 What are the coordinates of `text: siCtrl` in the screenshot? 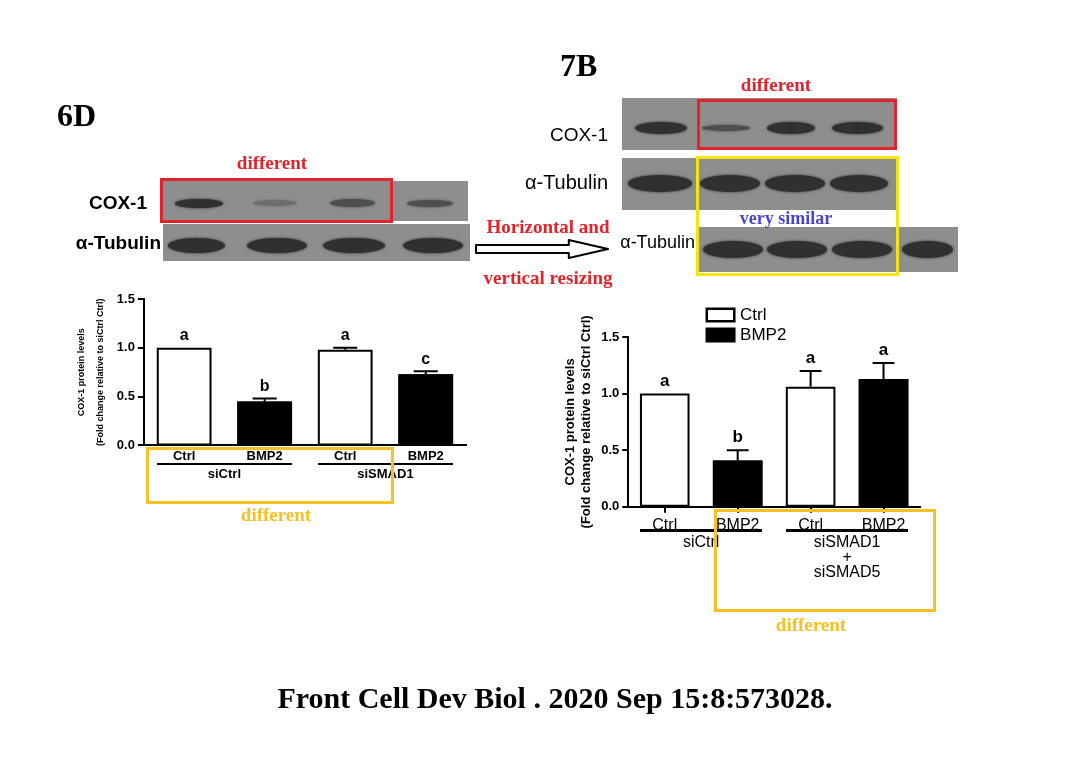 It's located at (224, 474).